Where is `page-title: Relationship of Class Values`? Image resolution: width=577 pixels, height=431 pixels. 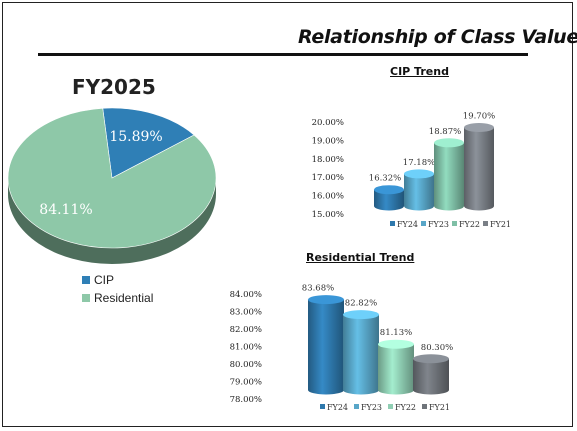
page-title: Relationship of Class Values is located at coordinates (437, 37).